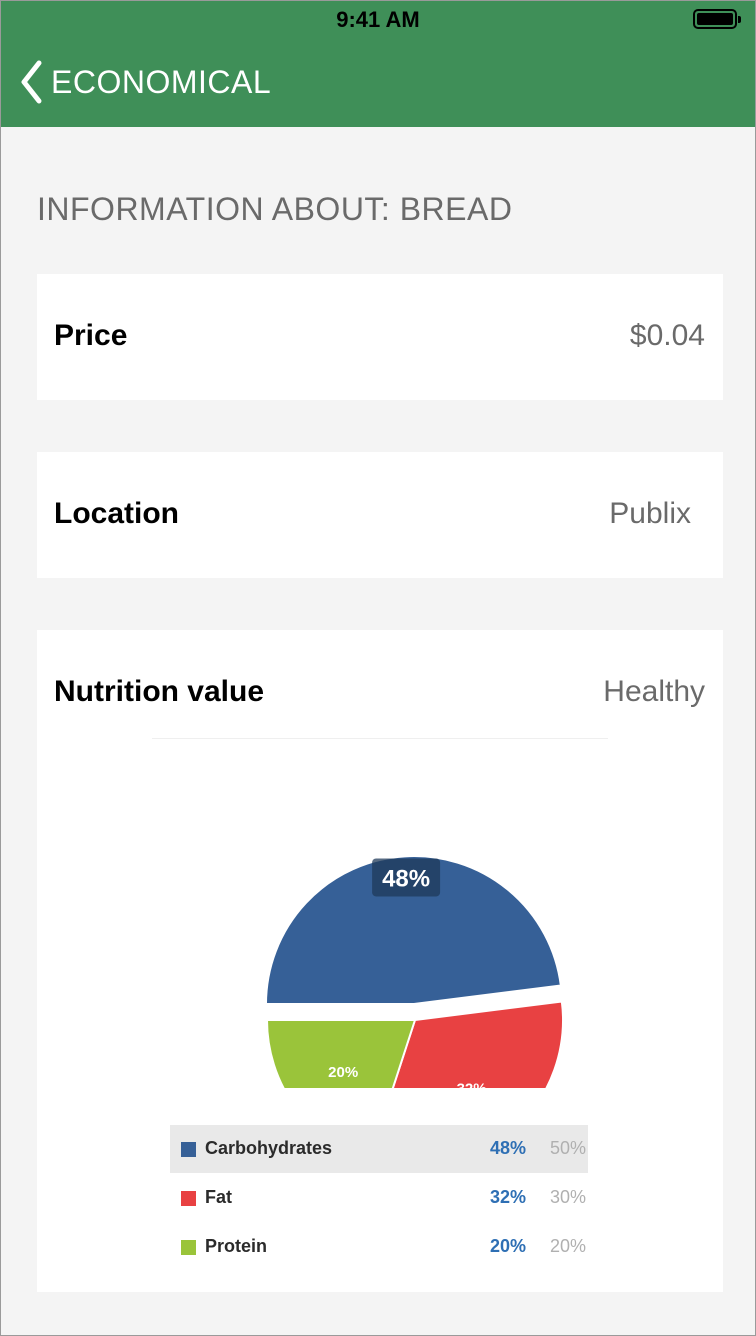 This screenshot has height=1336, width=756. I want to click on section-title: INFORMATION ABOUT: BREAD, so click(275, 209).